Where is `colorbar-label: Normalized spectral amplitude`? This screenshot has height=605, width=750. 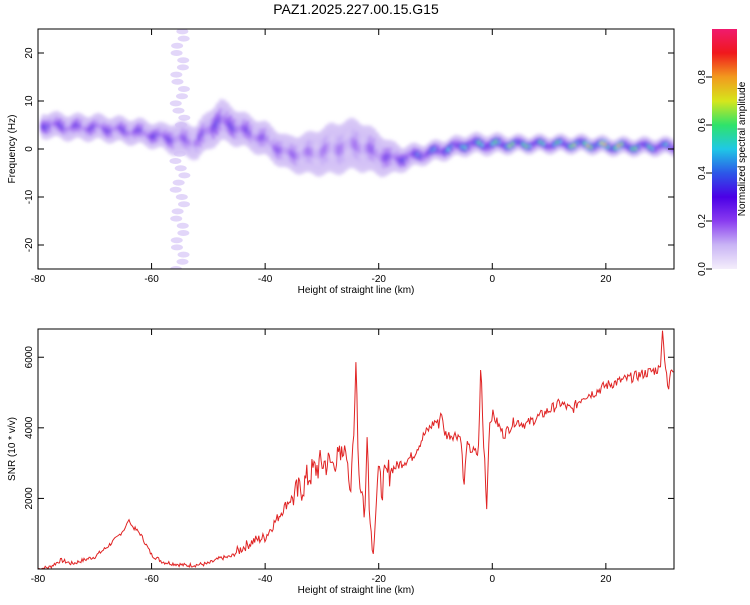 colorbar-label: Normalized spectral amplitude is located at coordinates (742, 148).